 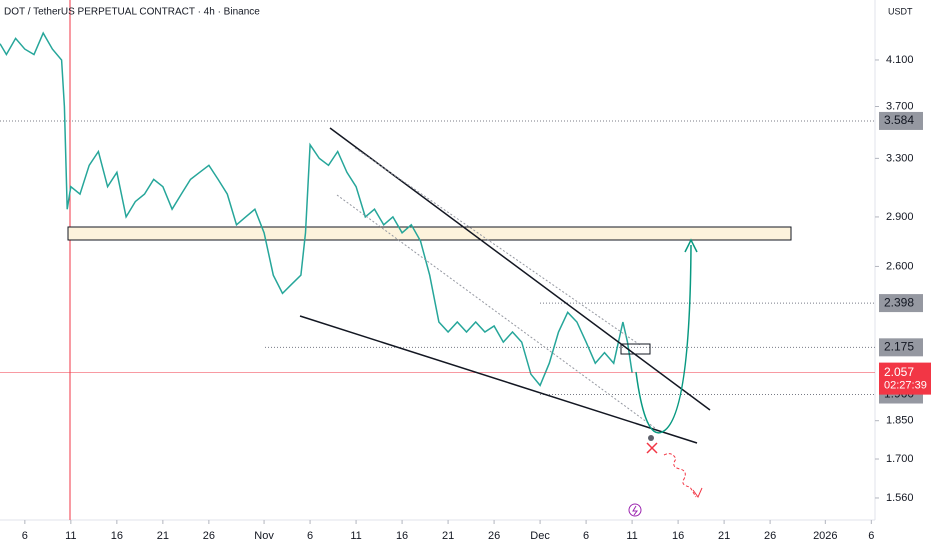 I want to click on level-label: 2.175, so click(x=899, y=347).